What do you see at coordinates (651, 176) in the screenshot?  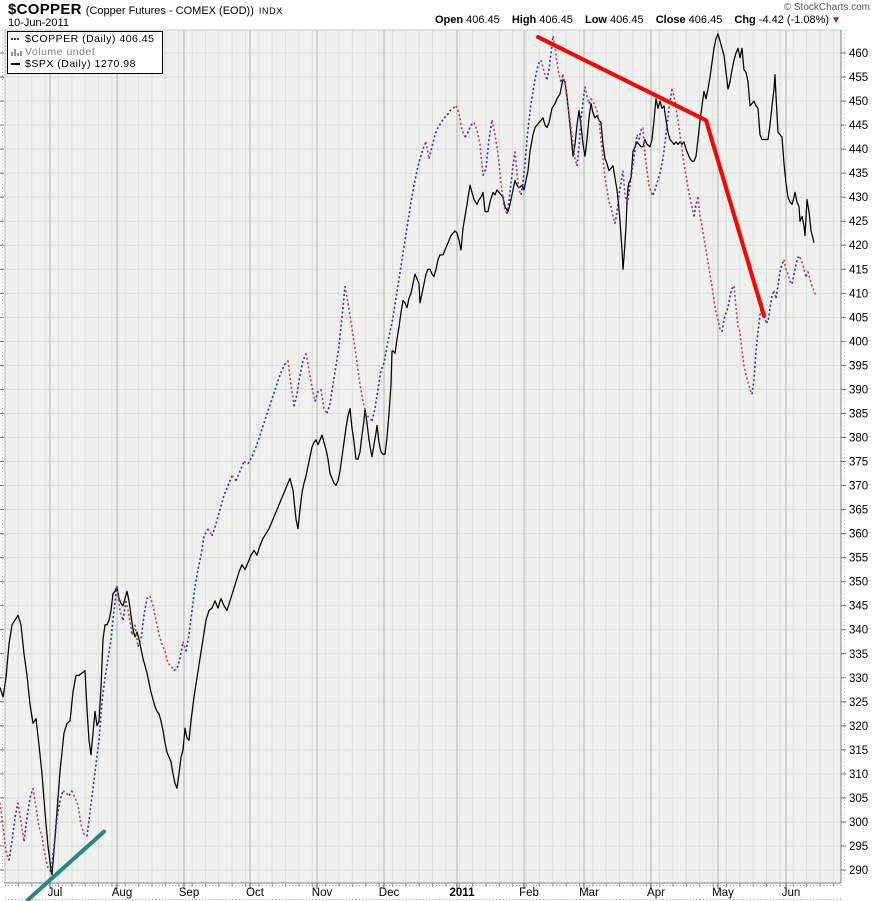 I see `red-trendline-annotation` at bounding box center [651, 176].